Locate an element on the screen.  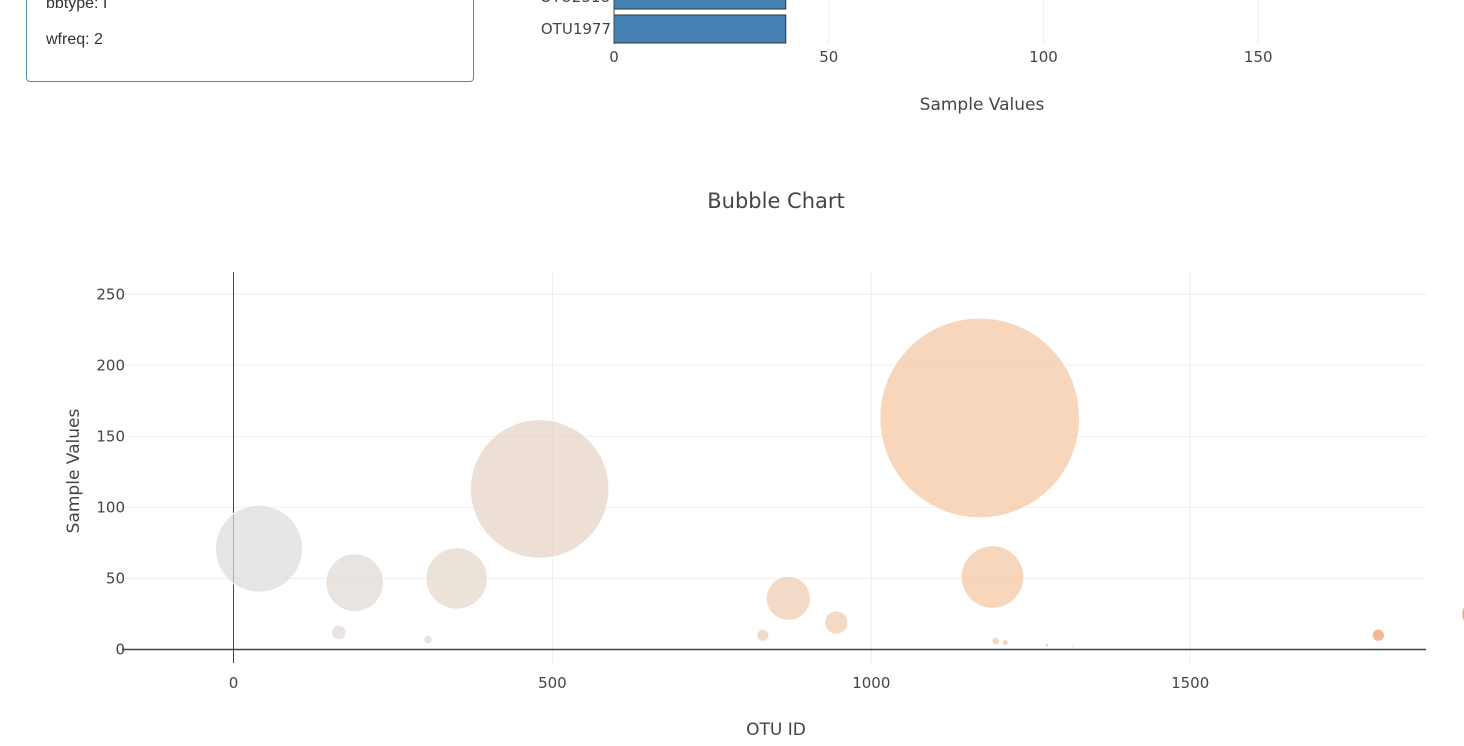
bar is located at coordinates (700, 29).